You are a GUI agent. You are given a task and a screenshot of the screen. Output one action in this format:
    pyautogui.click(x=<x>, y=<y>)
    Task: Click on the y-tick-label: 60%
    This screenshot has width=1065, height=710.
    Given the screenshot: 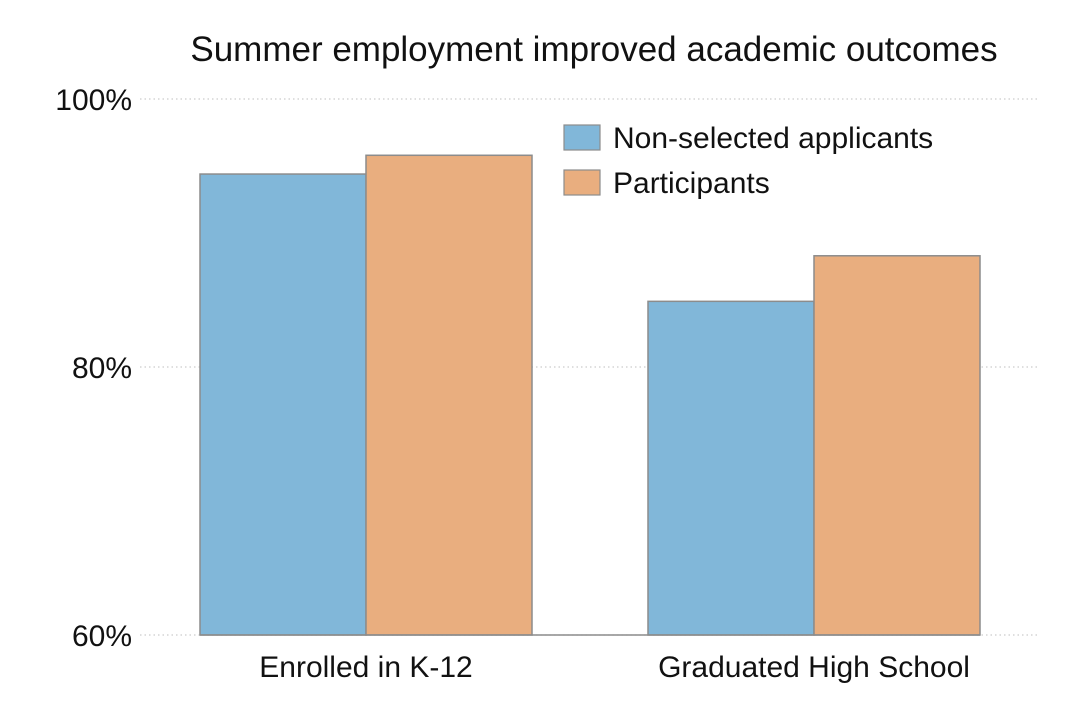 What is the action you would take?
    pyautogui.click(x=102, y=636)
    